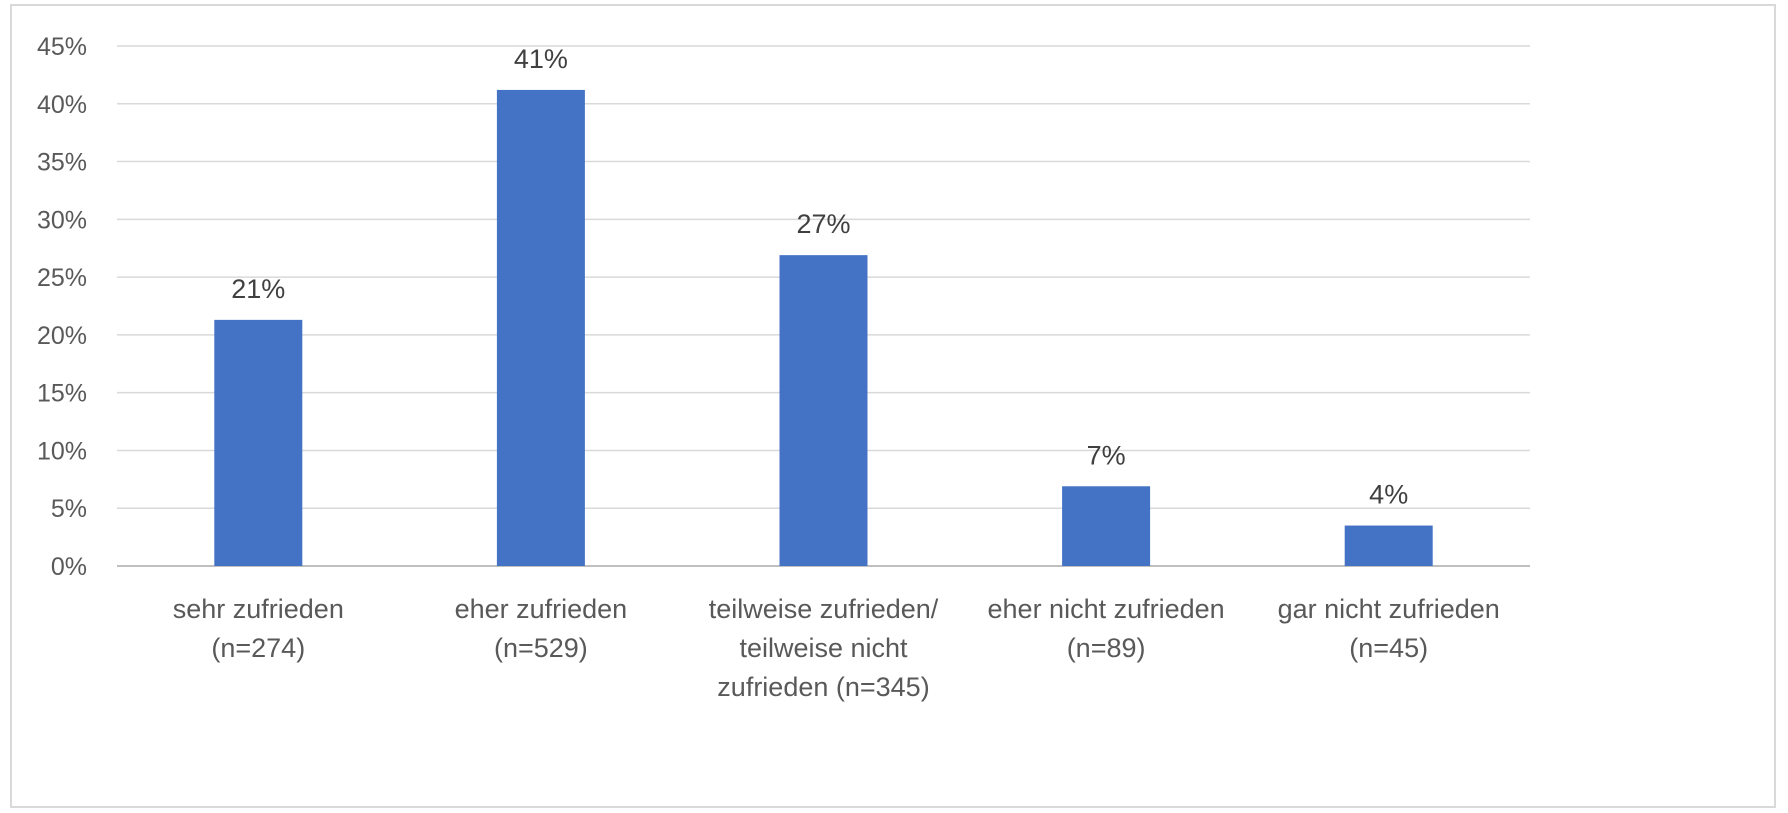 The height and width of the screenshot is (813, 1788). I want to click on y-tick-label: 10%, so click(62, 451).